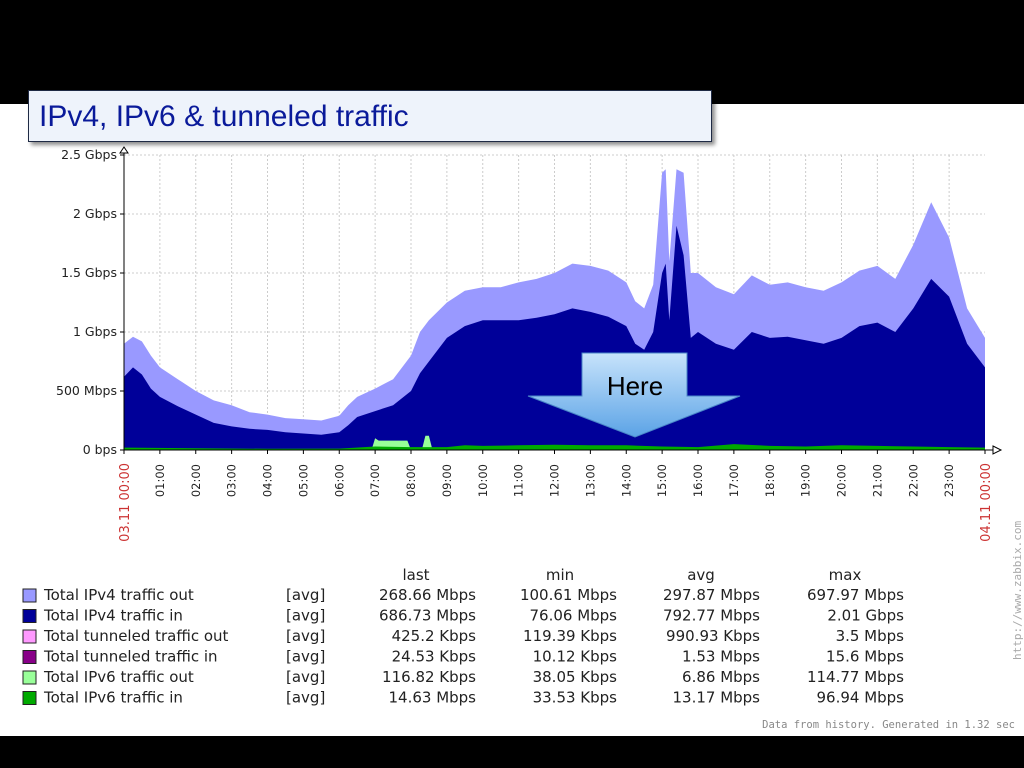  What do you see at coordinates (575, 677) in the screenshot?
I see `legend-value-min: 38.05 Kbps` at bounding box center [575, 677].